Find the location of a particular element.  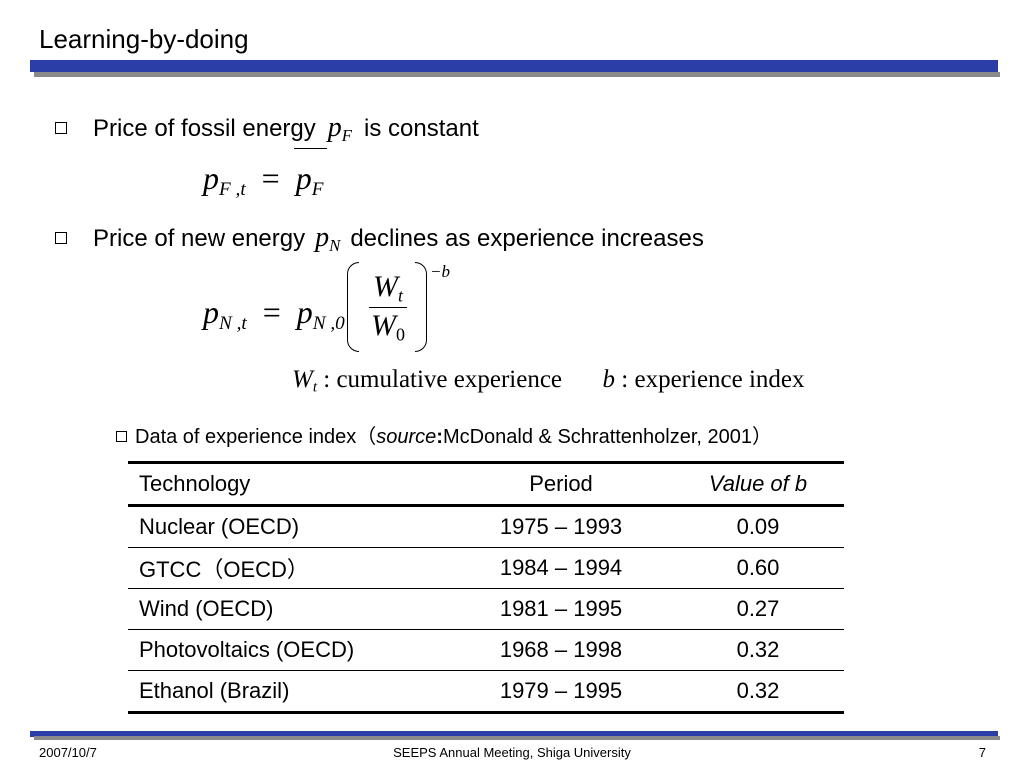

table-row: Ethanol (Brazil) 1979 – 1995 0.32 is located at coordinates (486, 692).